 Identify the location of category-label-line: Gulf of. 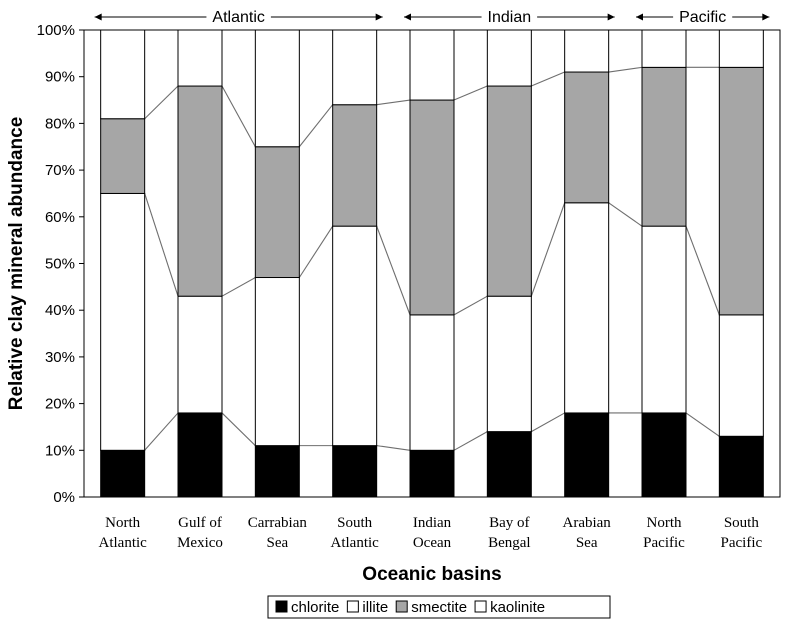
(200, 523).